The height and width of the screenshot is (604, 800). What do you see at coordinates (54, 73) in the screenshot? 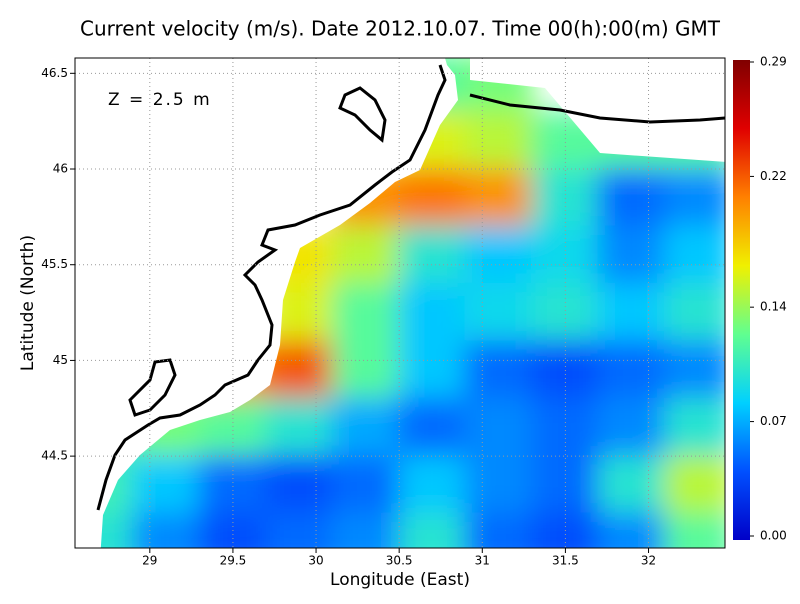
I see `y-tick-label: 46.5` at bounding box center [54, 73].